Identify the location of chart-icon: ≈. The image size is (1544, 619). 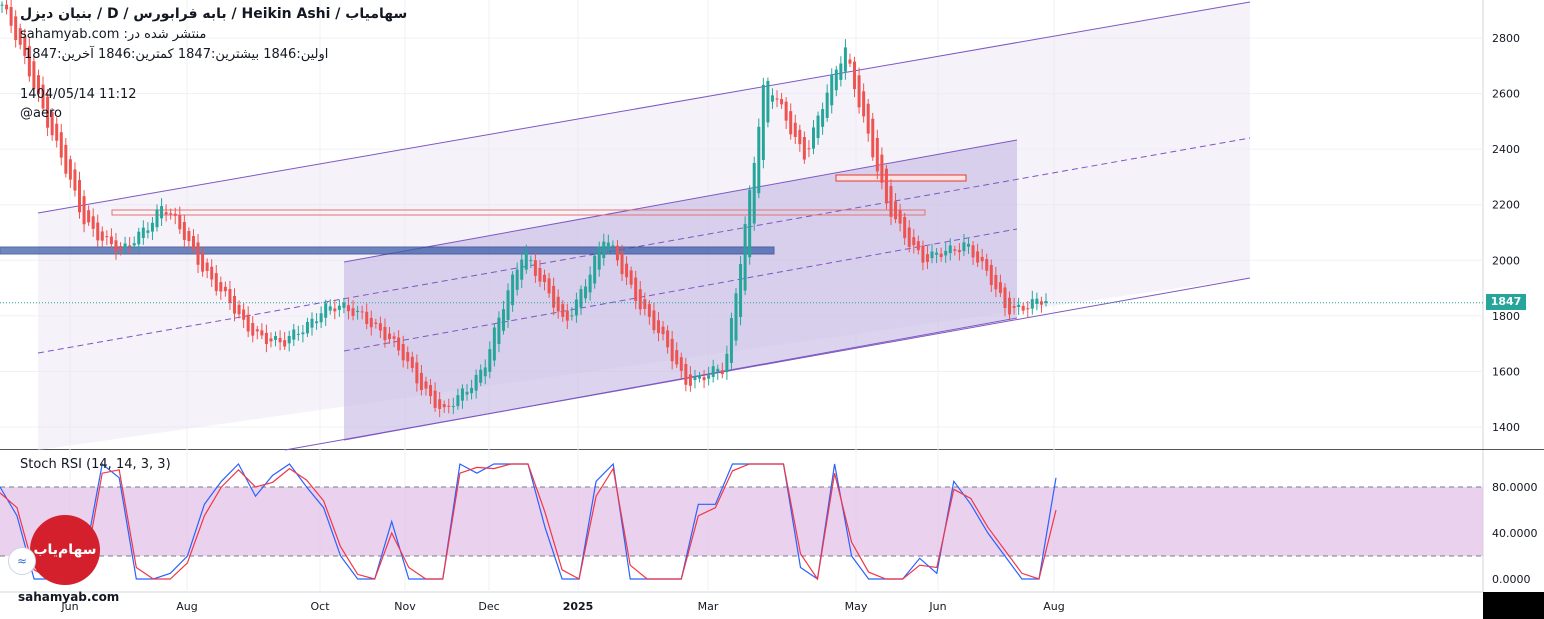
(22, 561).